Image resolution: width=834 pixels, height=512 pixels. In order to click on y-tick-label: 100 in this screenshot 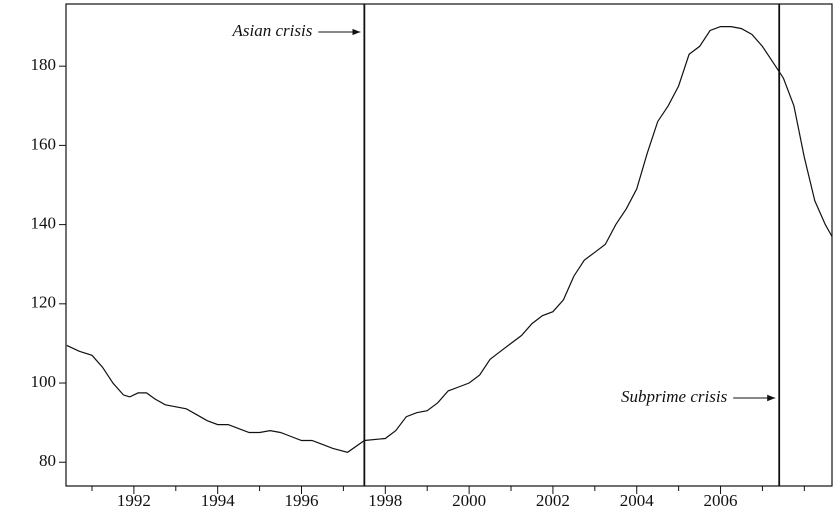, I will do `click(44, 381)`.